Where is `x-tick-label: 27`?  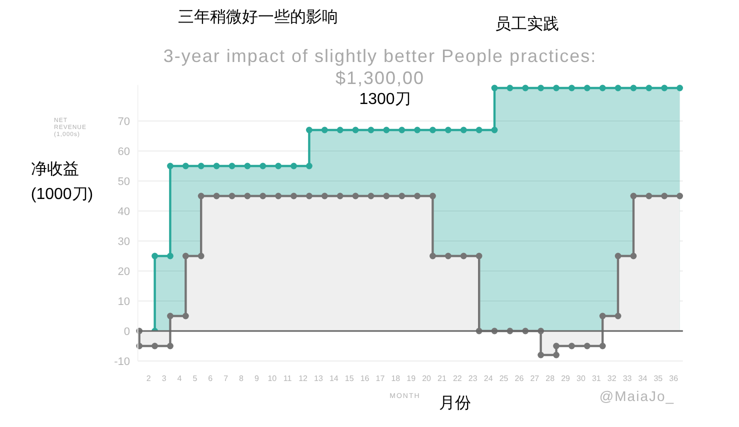
x-tick-label: 27 is located at coordinates (535, 378).